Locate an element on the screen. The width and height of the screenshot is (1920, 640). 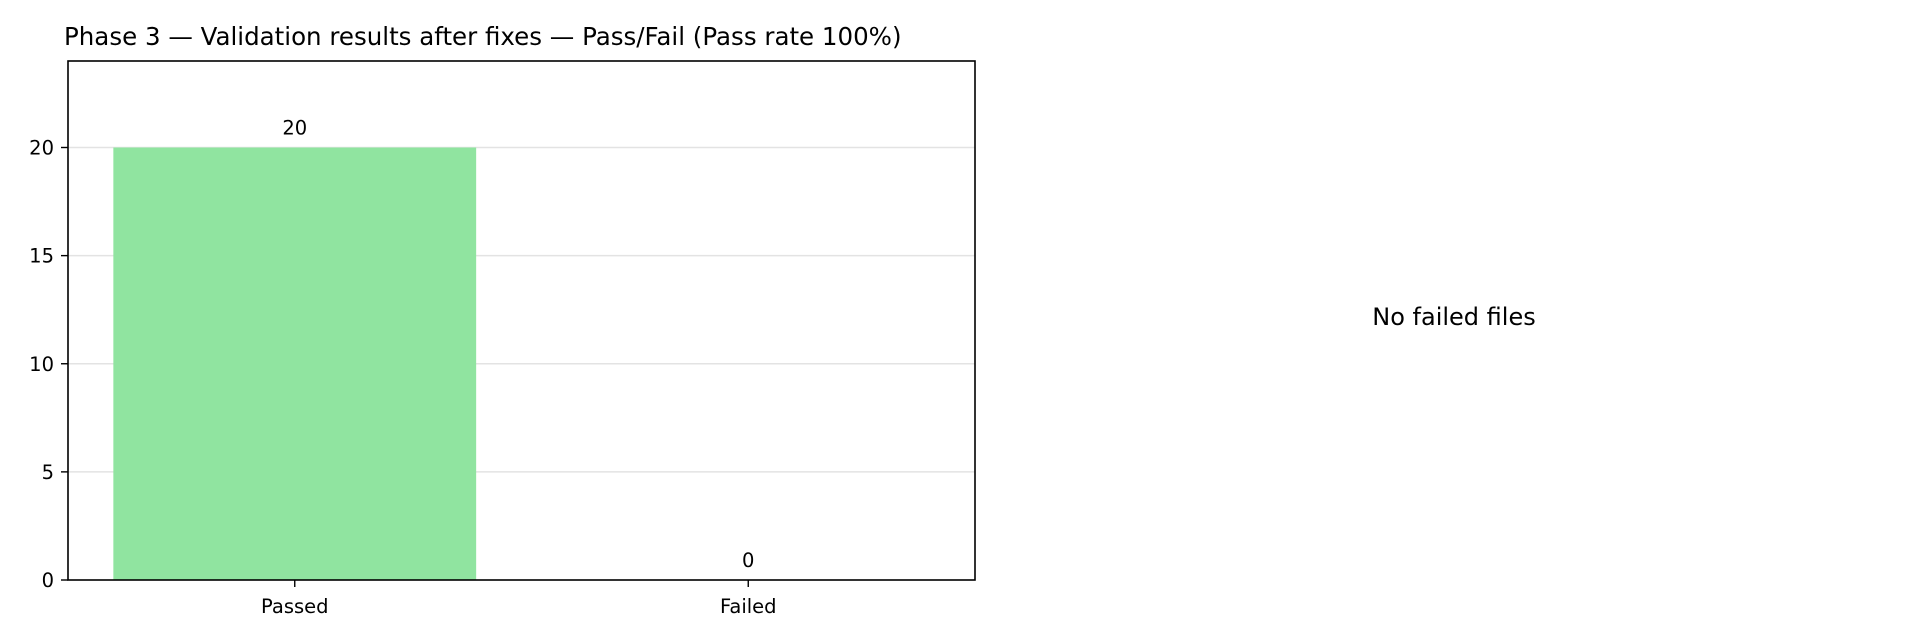
y-tick-label-0: 0 is located at coordinates (48, 580).